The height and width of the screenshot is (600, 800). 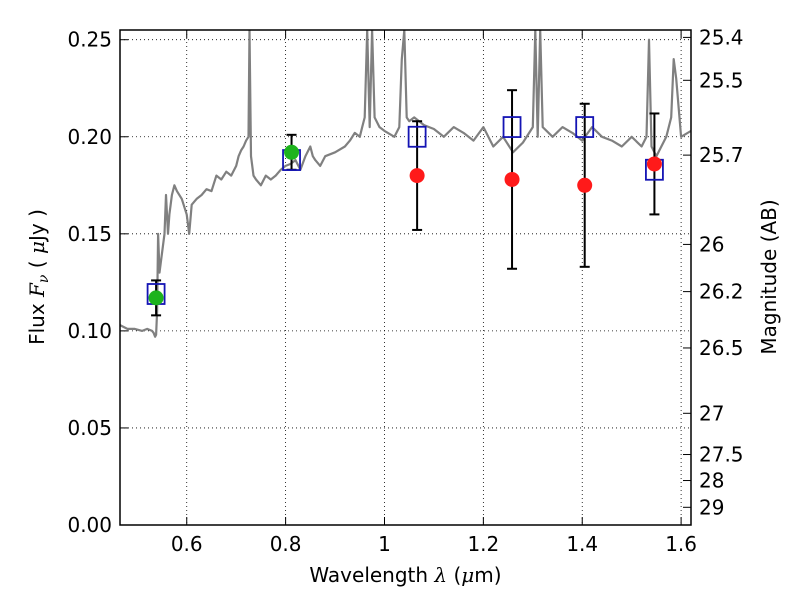 What do you see at coordinates (711, 507) in the screenshot?
I see `y2-tick-label: 29` at bounding box center [711, 507].